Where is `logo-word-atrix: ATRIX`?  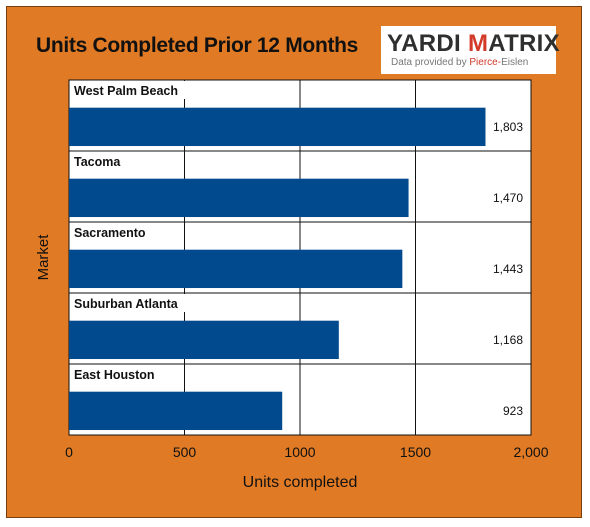 logo-word-atrix: ATRIX is located at coordinates (524, 43).